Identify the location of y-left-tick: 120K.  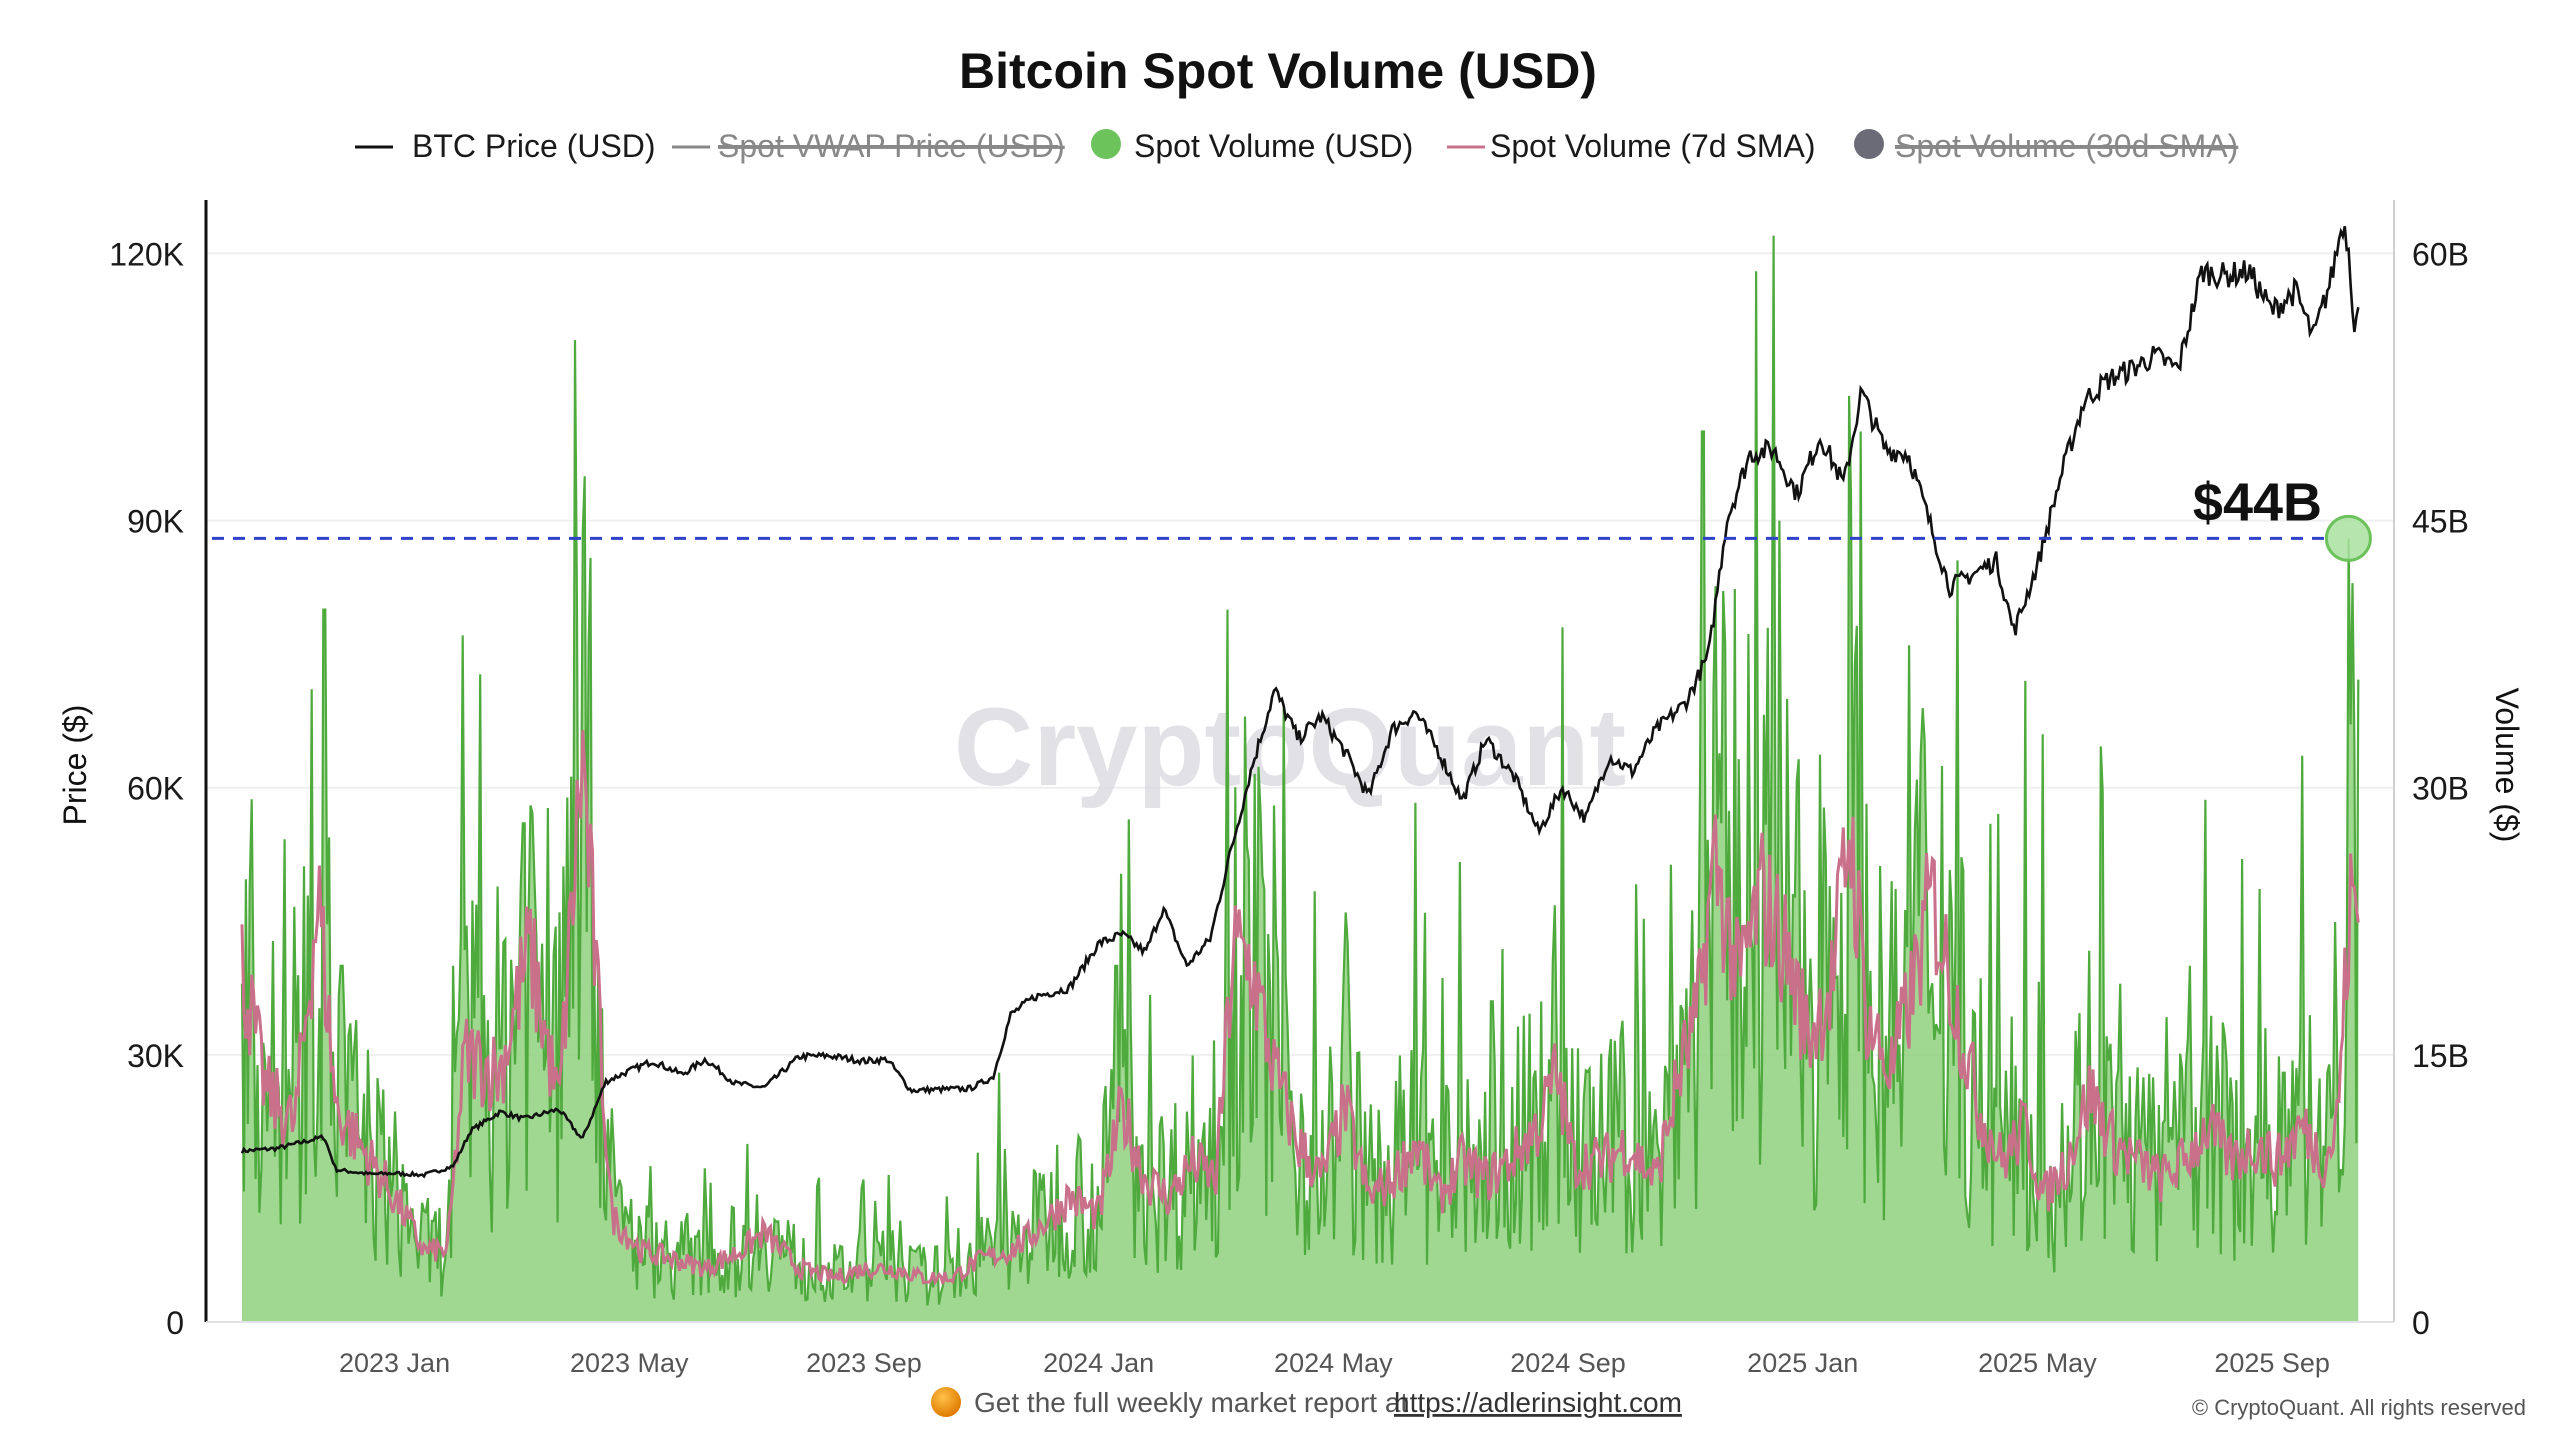
(146, 254).